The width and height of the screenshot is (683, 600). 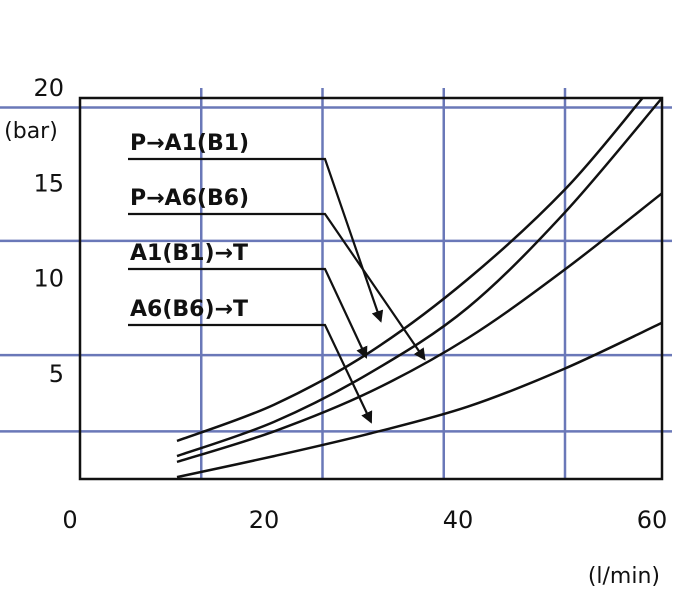 I want to click on curve-label: A6(B6)→T, so click(x=189, y=309).